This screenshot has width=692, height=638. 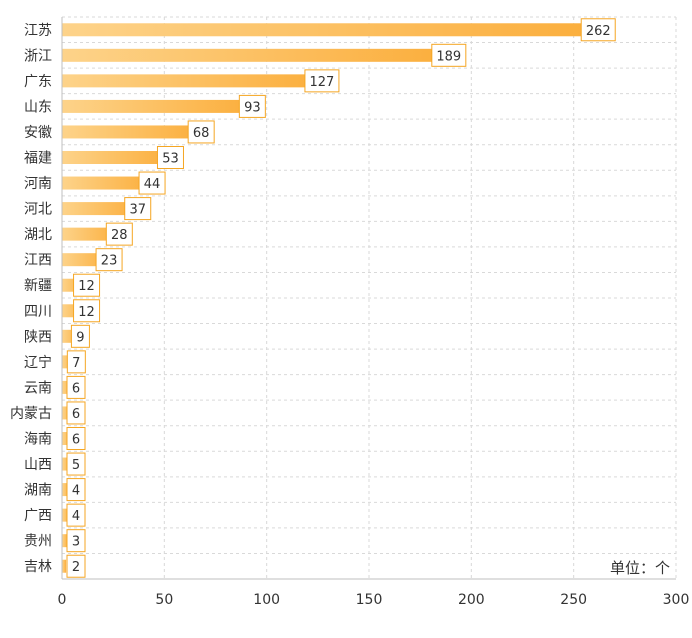 I want to click on category-label: 辽宁, so click(x=38, y=362).